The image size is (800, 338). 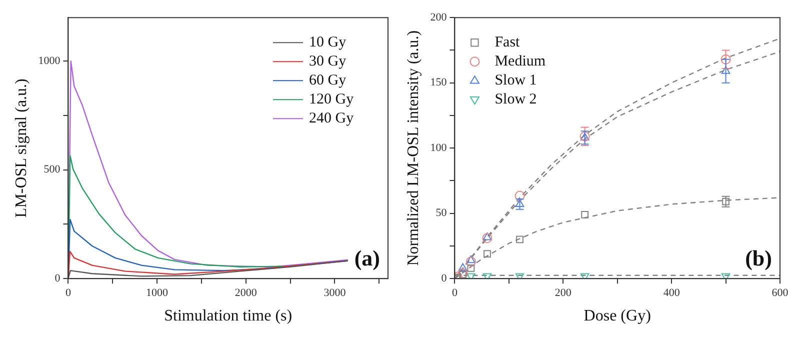 What do you see at coordinates (331, 100) in the screenshot?
I see `legend-label: 120 Gy` at bounding box center [331, 100].